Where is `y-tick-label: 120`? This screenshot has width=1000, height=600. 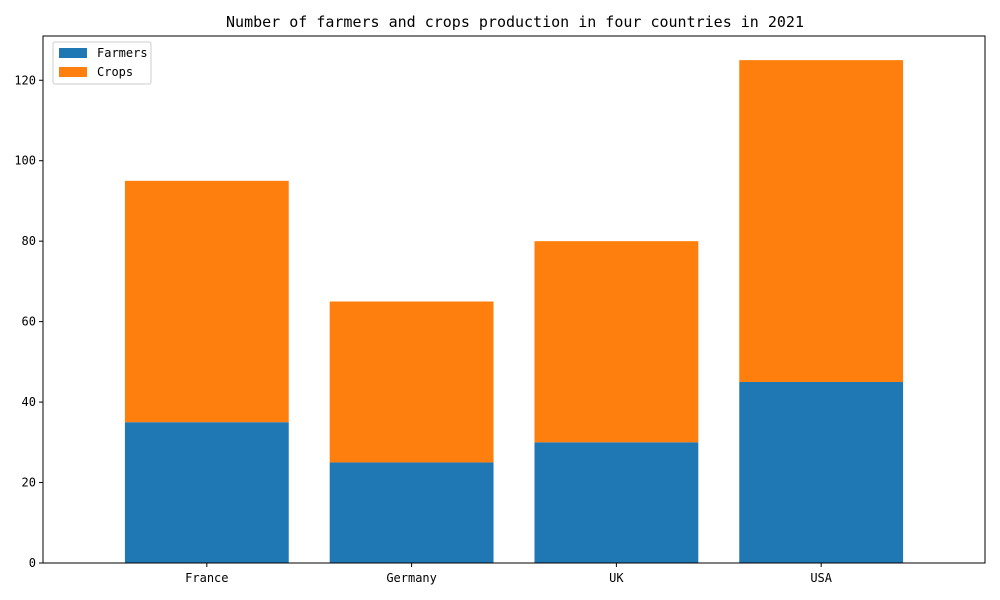
y-tick-label: 120 is located at coordinates (25, 80).